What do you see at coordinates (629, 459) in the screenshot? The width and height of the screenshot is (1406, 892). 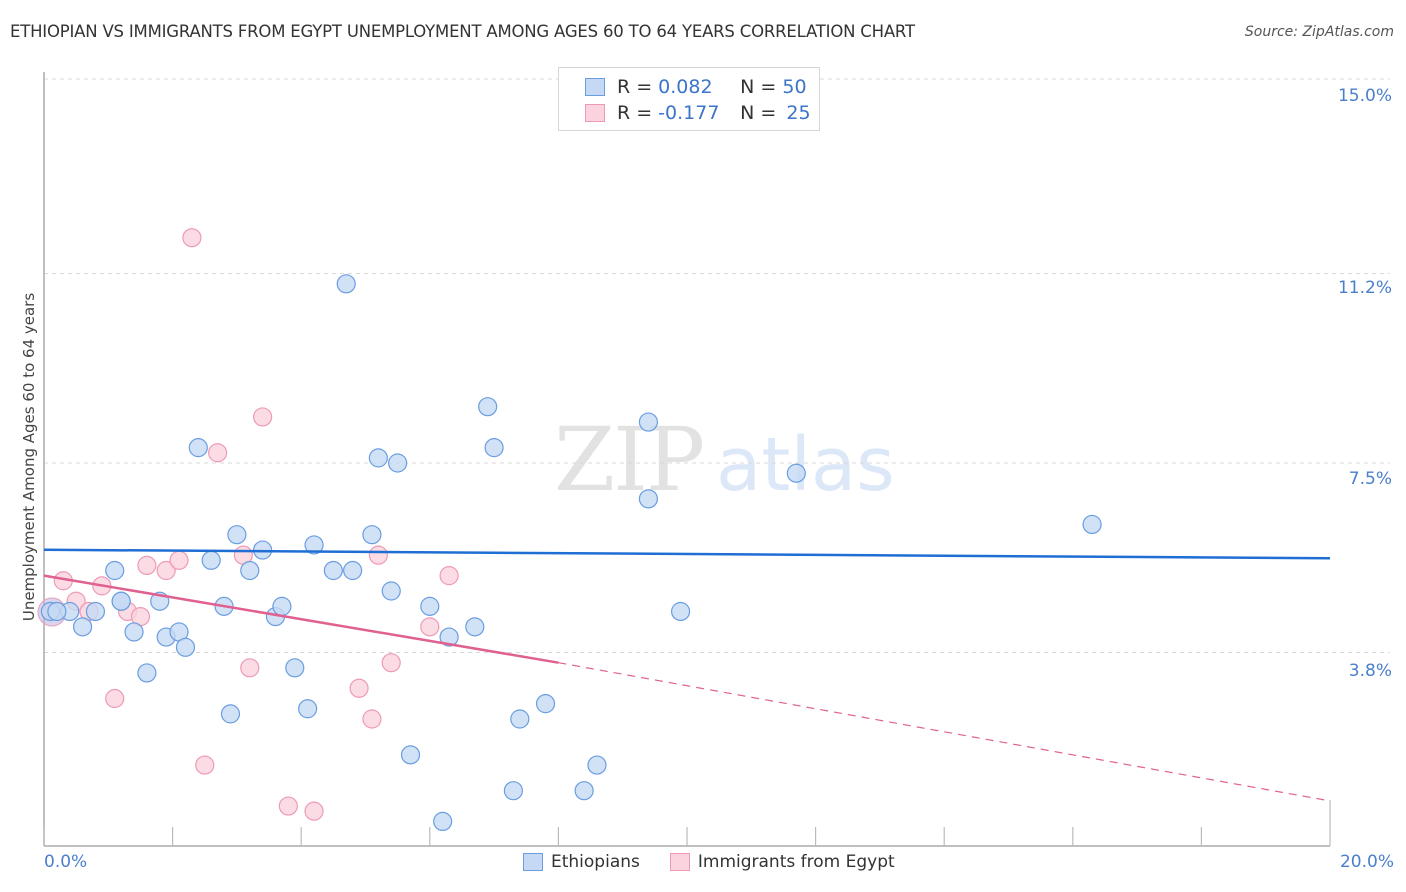 I see `watermark-zip: ZIP` at bounding box center [629, 459].